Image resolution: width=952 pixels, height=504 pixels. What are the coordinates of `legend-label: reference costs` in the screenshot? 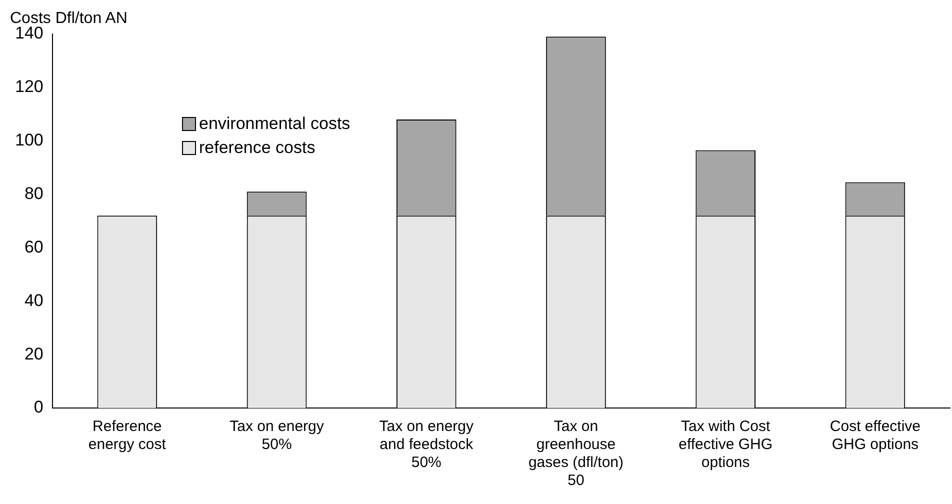 It's located at (257, 148).